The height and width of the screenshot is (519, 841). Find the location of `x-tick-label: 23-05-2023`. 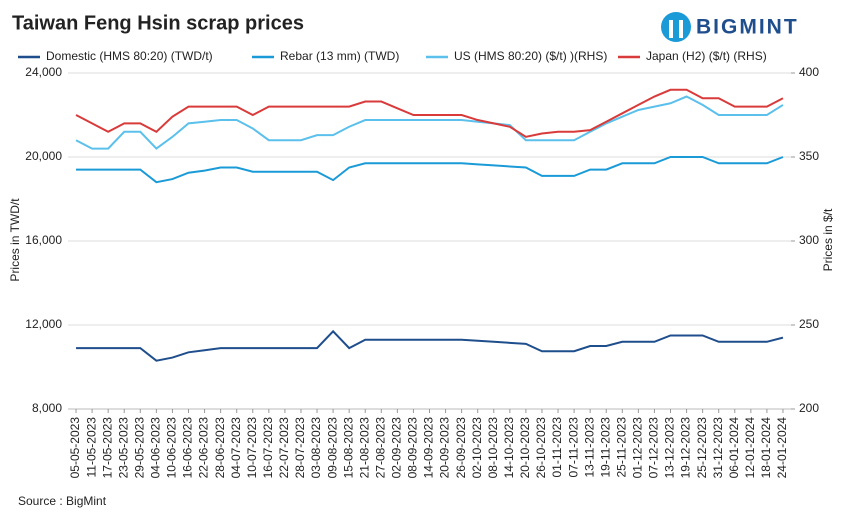

x-tick-label: 23-05-2023 is located at coordinates (123, 448).